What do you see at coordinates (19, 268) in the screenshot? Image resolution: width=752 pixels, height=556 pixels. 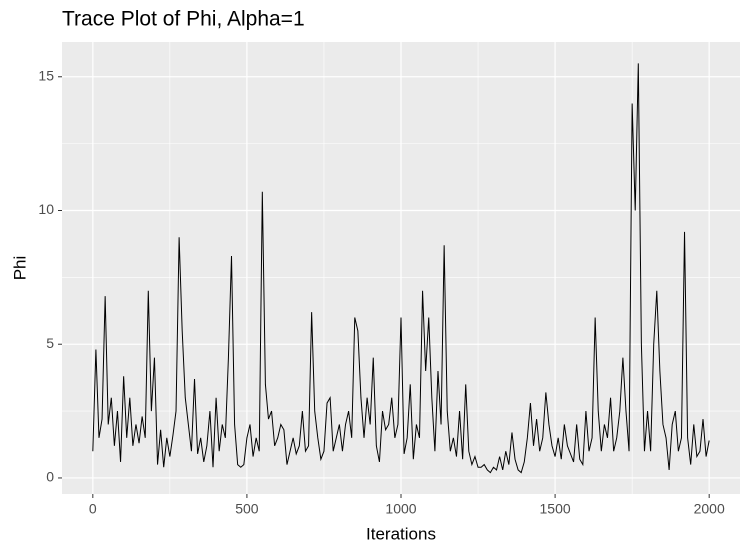 I see `y-axis-label: Phi` at bounding box center [19, 268].